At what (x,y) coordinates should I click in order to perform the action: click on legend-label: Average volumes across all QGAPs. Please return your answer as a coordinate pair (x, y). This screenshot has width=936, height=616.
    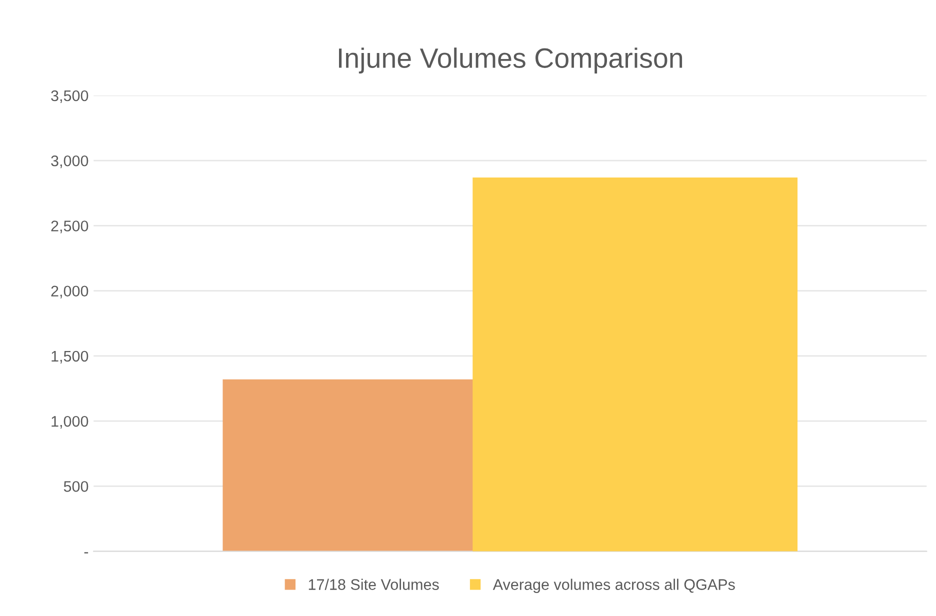
    Looking at the image, I should click on (613, 585).